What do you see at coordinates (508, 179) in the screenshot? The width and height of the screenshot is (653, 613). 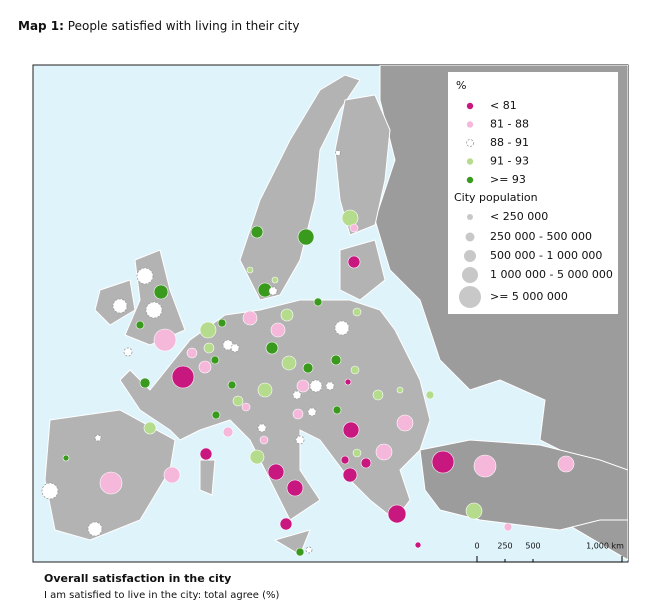 I see `legend-label: >= 93` at bounding box center [508, 179].